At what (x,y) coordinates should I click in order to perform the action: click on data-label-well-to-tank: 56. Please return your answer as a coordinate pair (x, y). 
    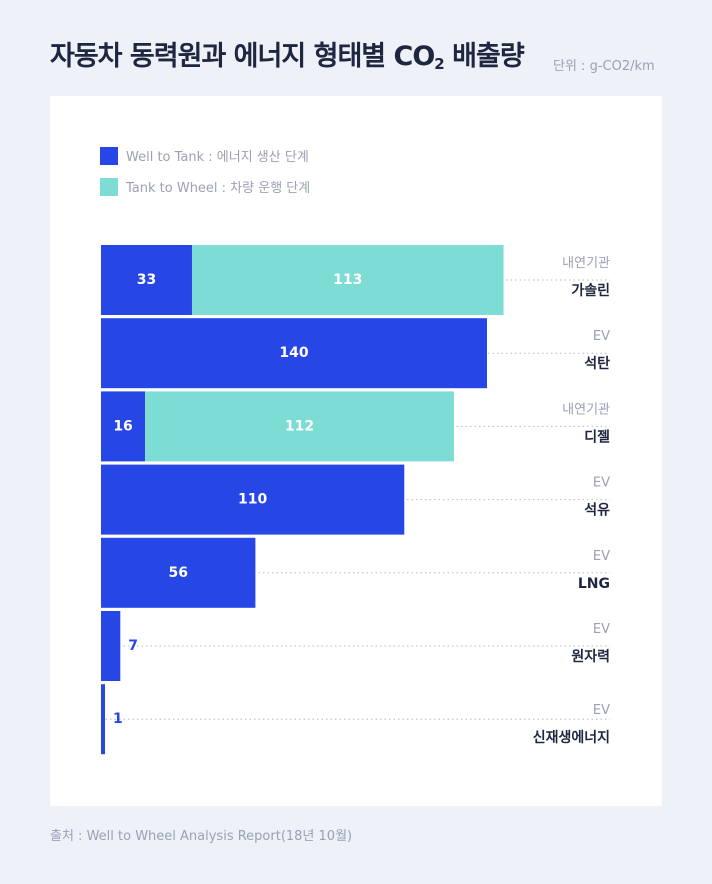
    Looking at the image, I should click on (177, 573).